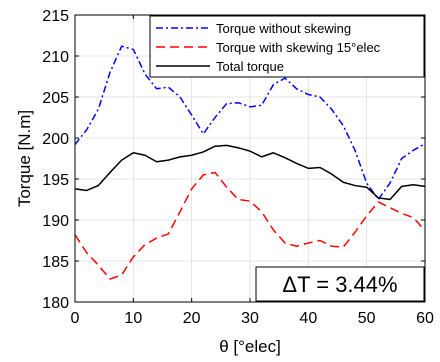  What do you see at coordinates (55, 262) in the screenshot?
I see `y-tick-label: 185` at bounding box center [55, 262].